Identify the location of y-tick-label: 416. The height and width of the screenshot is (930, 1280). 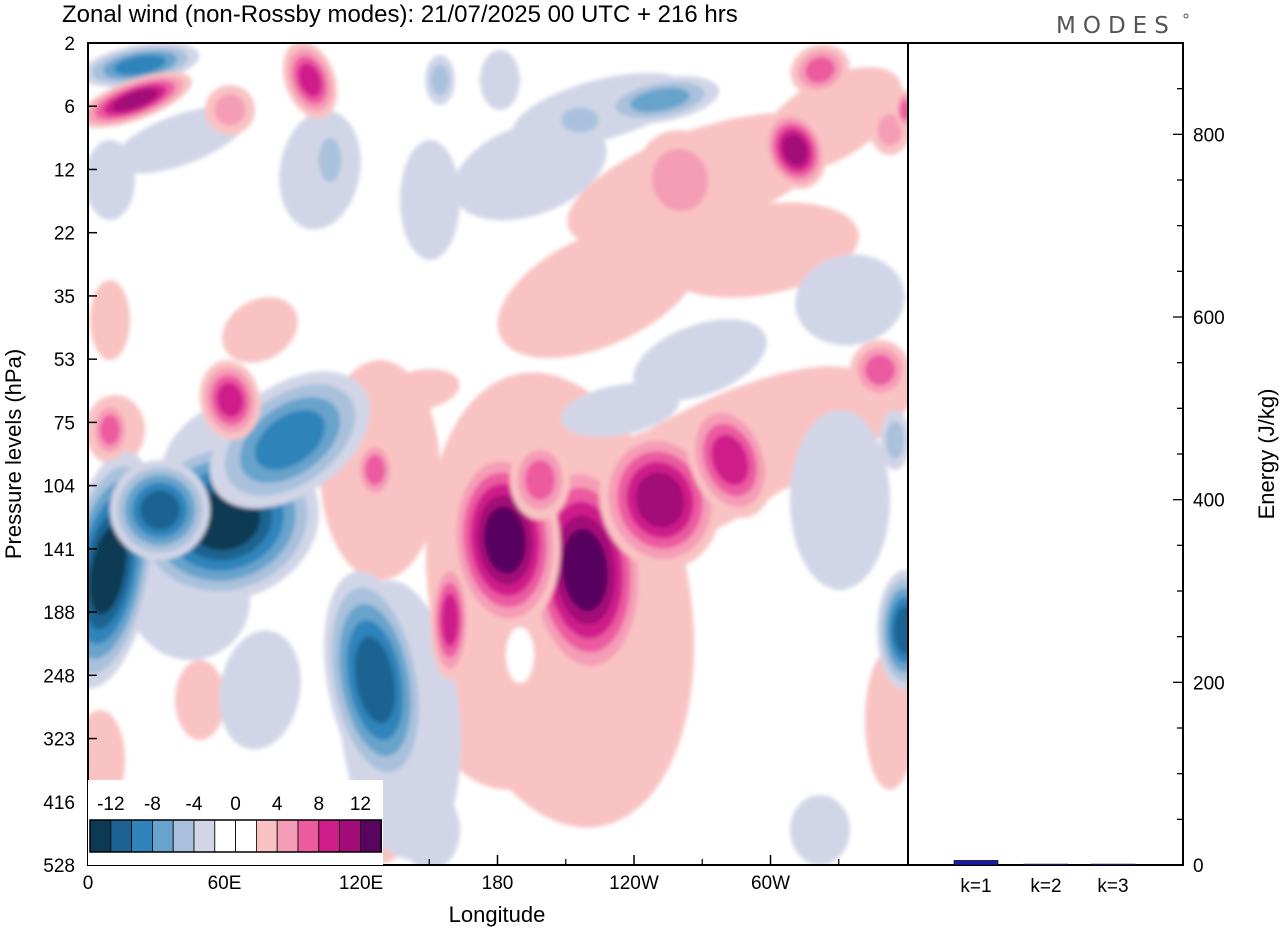
(59, 803).